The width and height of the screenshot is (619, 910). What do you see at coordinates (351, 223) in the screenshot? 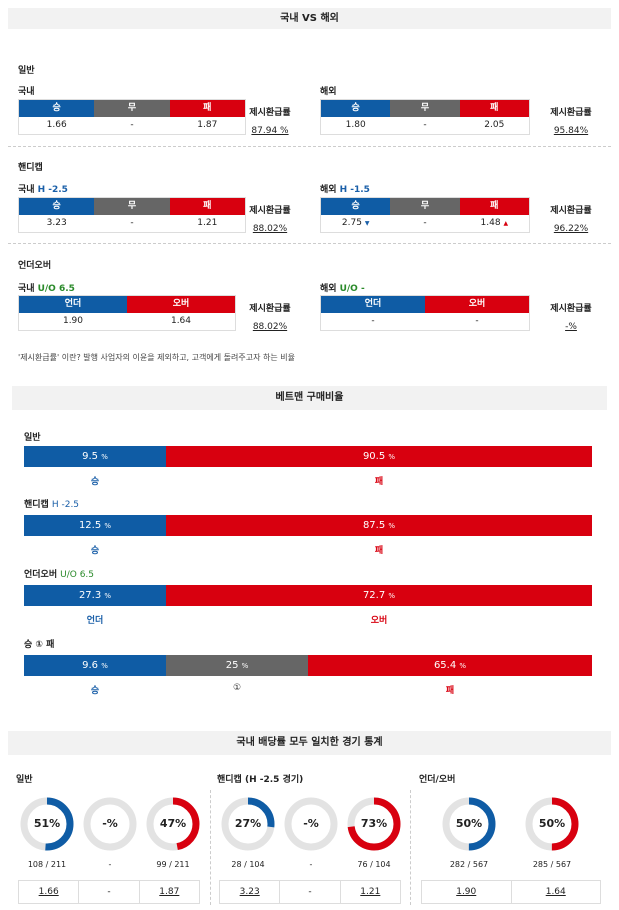
I see `win-odds-value: 2.75` at bounding box center [351, 223].